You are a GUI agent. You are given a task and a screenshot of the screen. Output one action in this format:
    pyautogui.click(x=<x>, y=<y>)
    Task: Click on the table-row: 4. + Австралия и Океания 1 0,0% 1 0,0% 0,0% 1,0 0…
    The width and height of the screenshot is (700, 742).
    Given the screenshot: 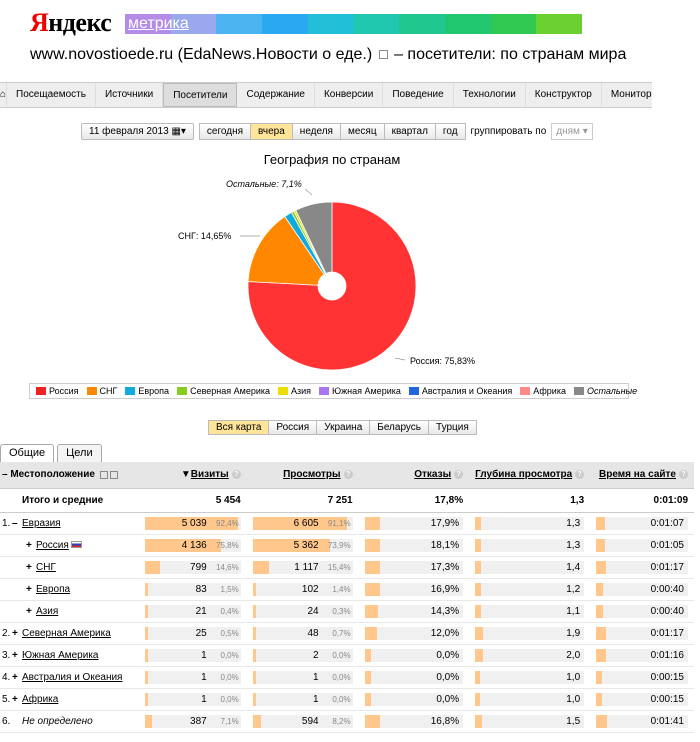 What is the action you would take?
    pyautogui.click(x=347, y=677)
    